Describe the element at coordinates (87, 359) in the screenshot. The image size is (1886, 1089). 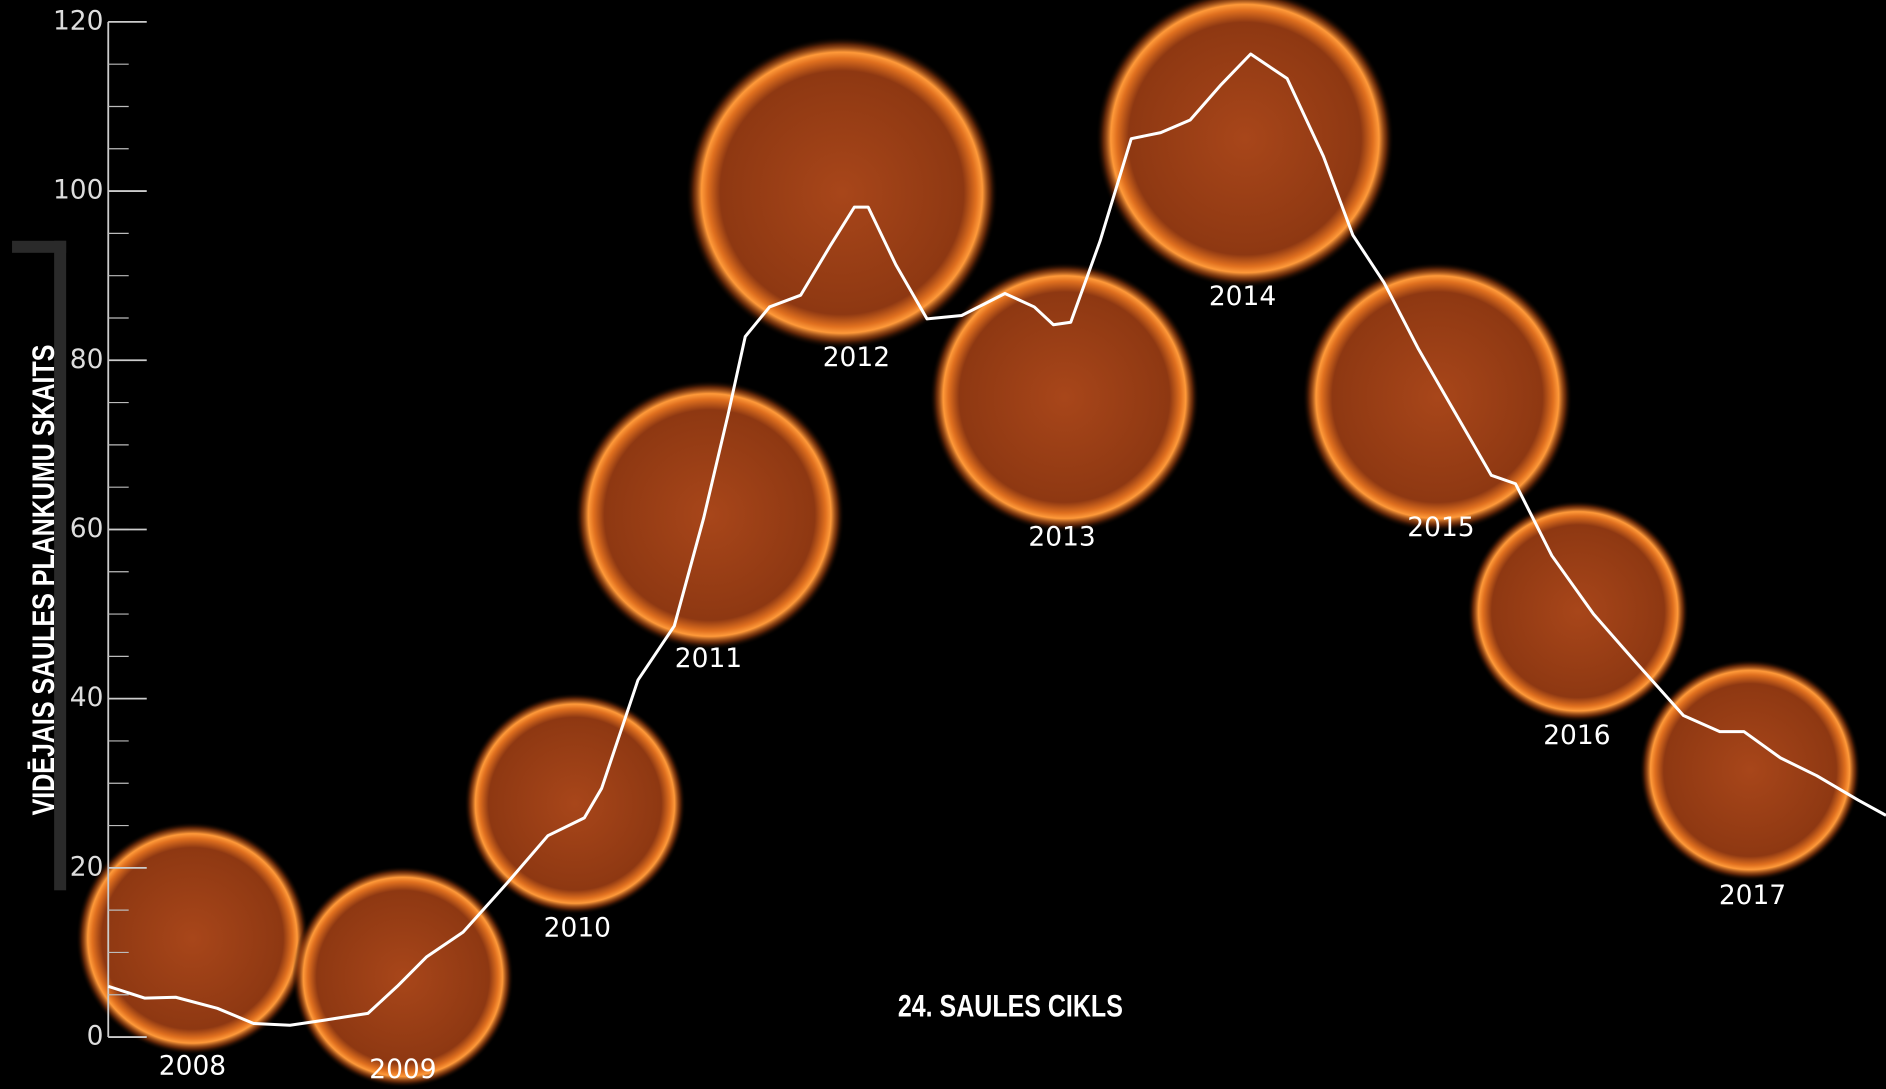
I see `y-tick-label: 80` at that location.